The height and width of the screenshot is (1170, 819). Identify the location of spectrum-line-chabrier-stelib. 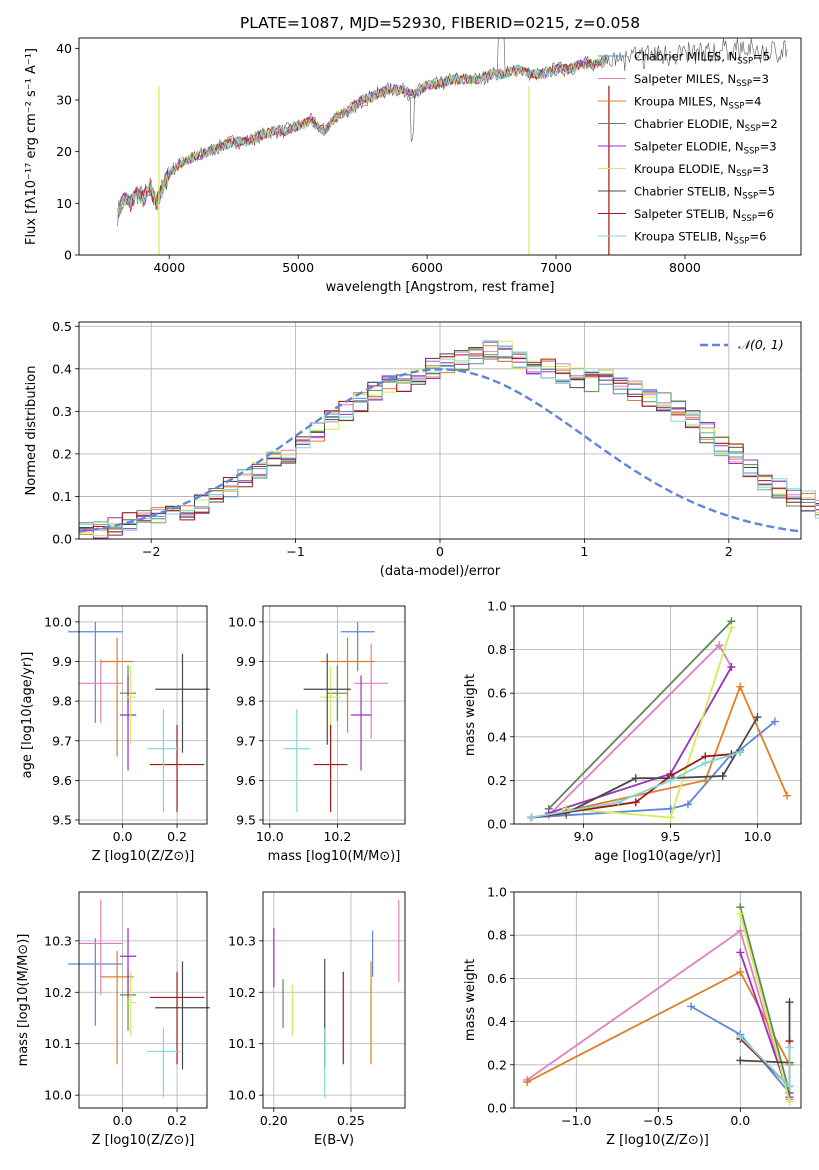
(452, 132).